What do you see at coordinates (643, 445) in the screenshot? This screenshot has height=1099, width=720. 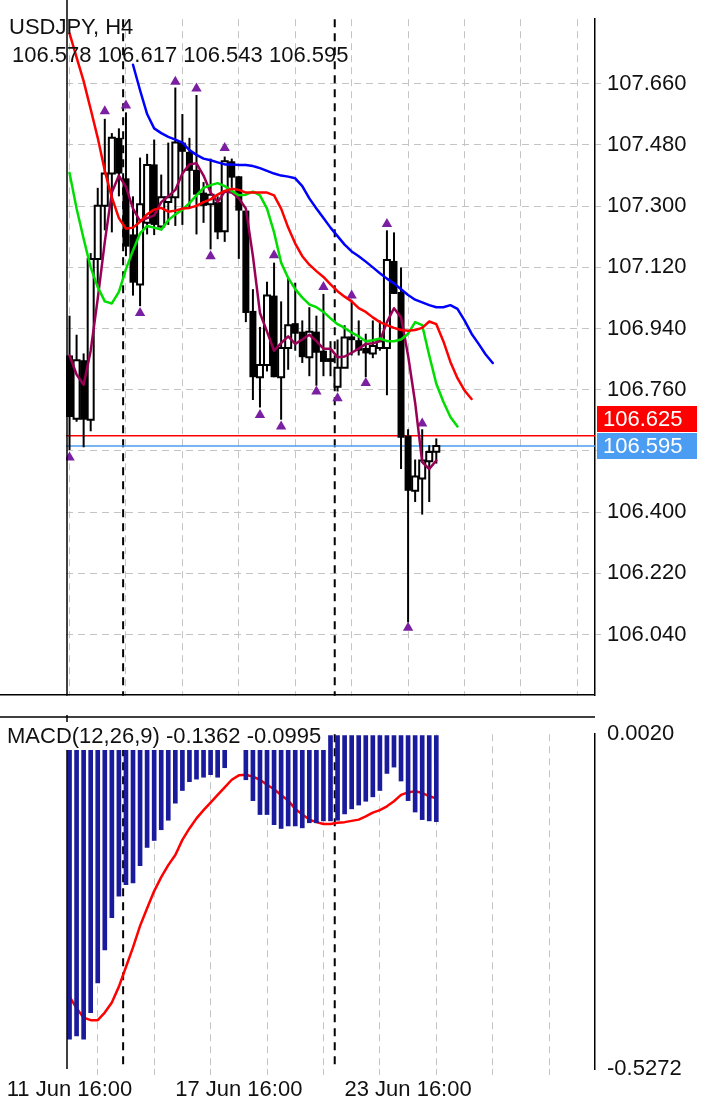 I see `ref-line-label: 106.595` at bounding box center [643, 445].